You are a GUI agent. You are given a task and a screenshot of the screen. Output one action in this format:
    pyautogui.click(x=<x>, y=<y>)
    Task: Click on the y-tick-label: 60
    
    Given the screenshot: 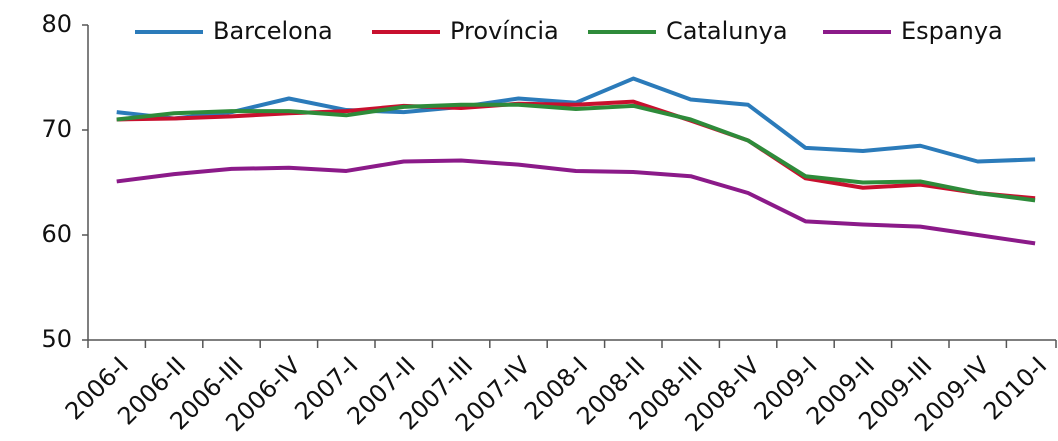 What is the action you would take?
    pyautogui.click(x=56, y=234)
    